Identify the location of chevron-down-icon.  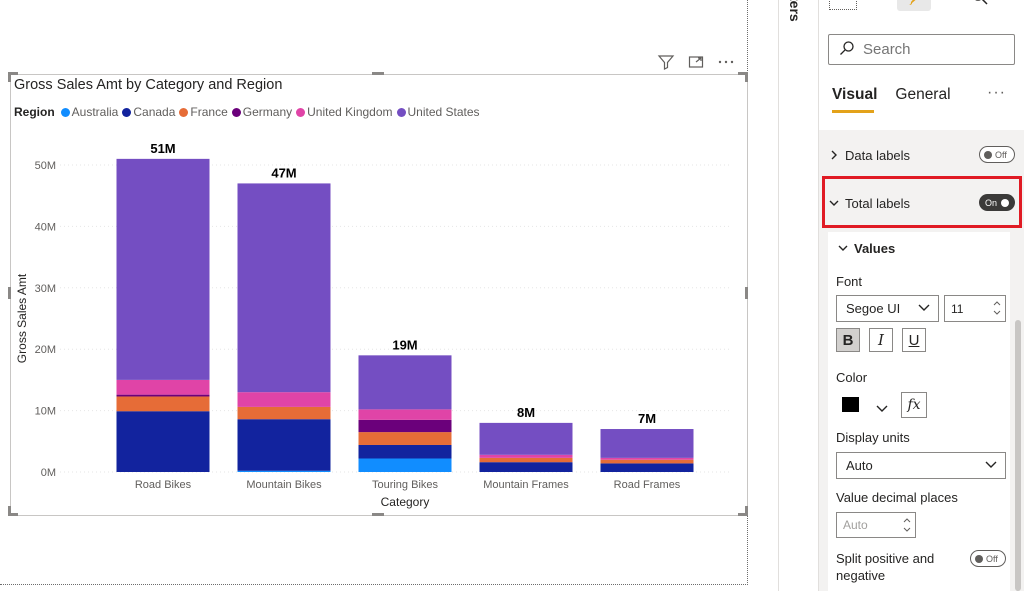
(844, 249).